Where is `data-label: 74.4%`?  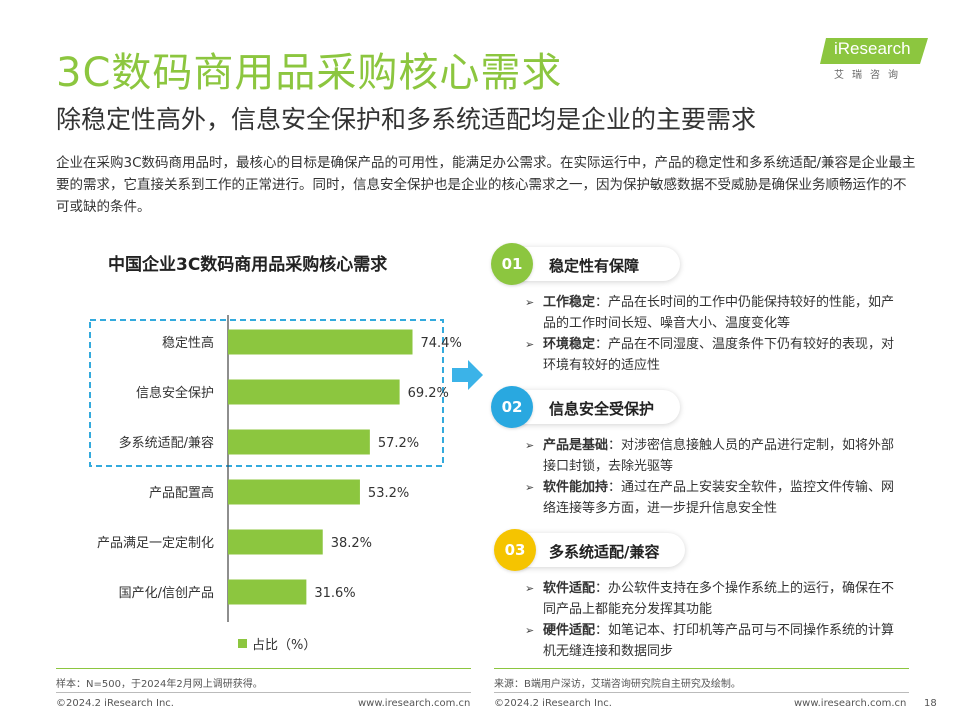
data-label: 74.4% is located at coordinates (441, 343).